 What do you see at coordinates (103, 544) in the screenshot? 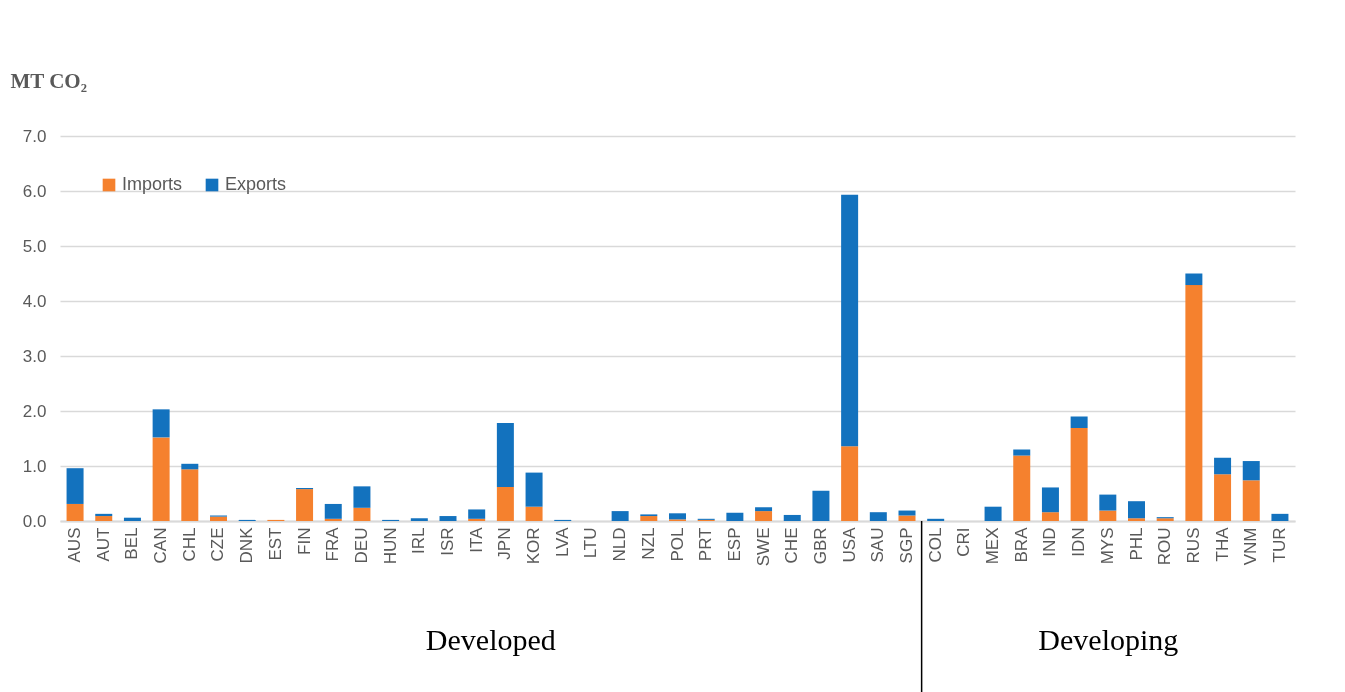
I see `x-tick-label: AUT` at bounding box center [103, 544].